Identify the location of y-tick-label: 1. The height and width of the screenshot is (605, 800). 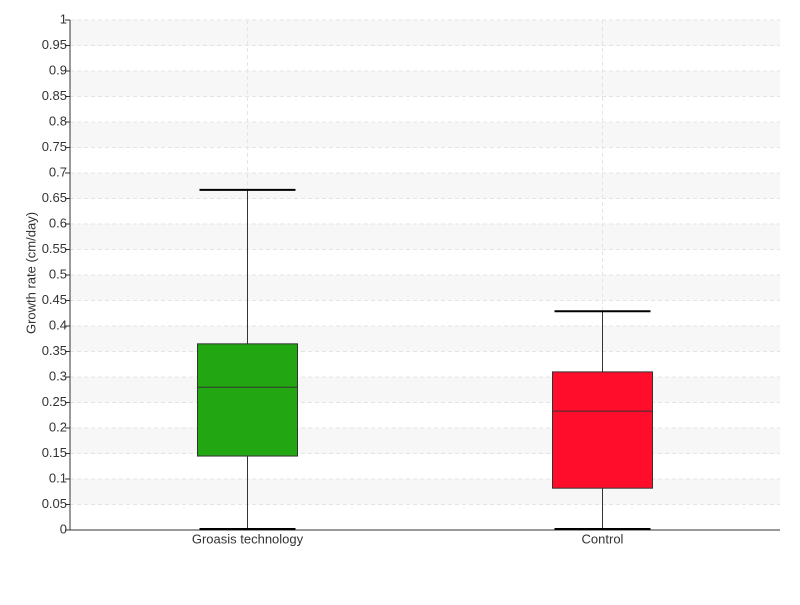
(63, 18).